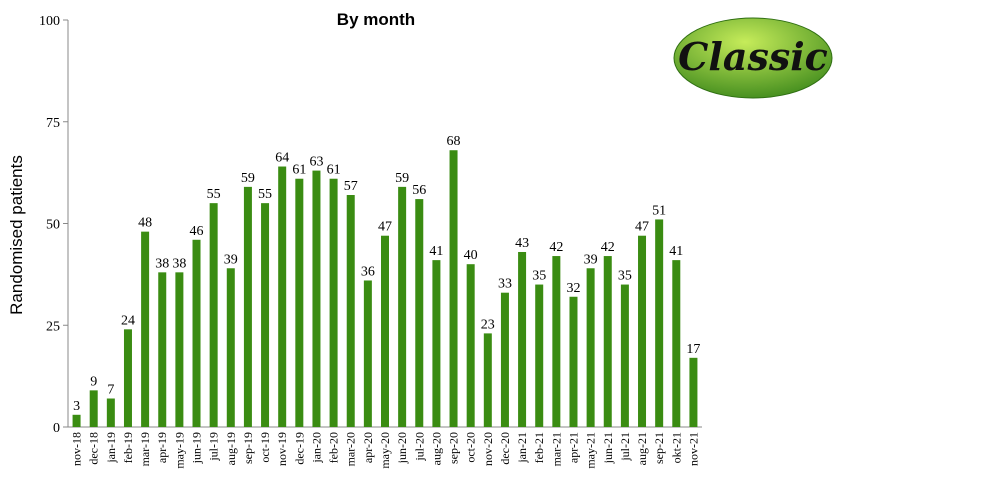  What do you see at coordinates (368, 271) in the screenshot?
I see `data-label: 36` at bounding box center [368, 271].